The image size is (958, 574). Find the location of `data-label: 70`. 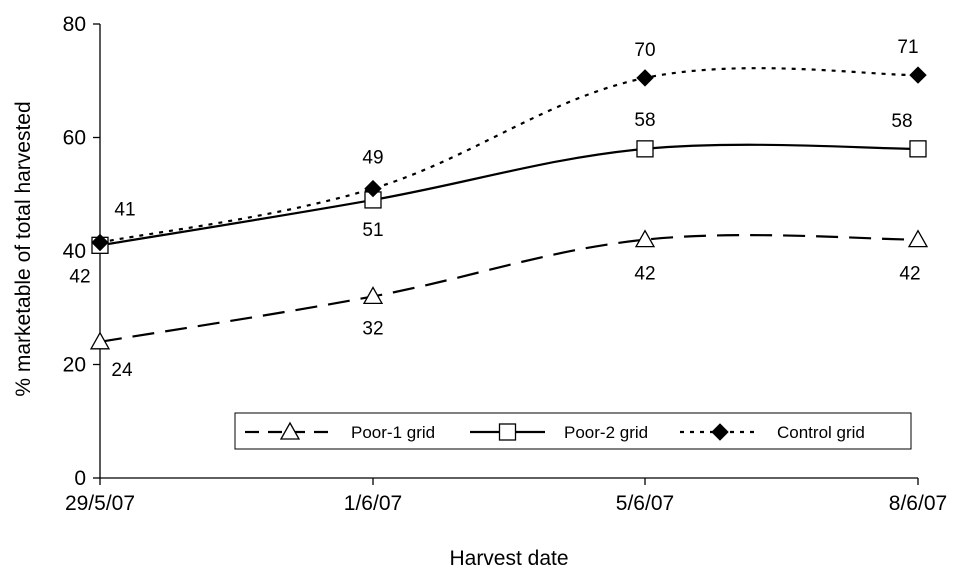

data-label: 70 is located at coordinates (644, 50).